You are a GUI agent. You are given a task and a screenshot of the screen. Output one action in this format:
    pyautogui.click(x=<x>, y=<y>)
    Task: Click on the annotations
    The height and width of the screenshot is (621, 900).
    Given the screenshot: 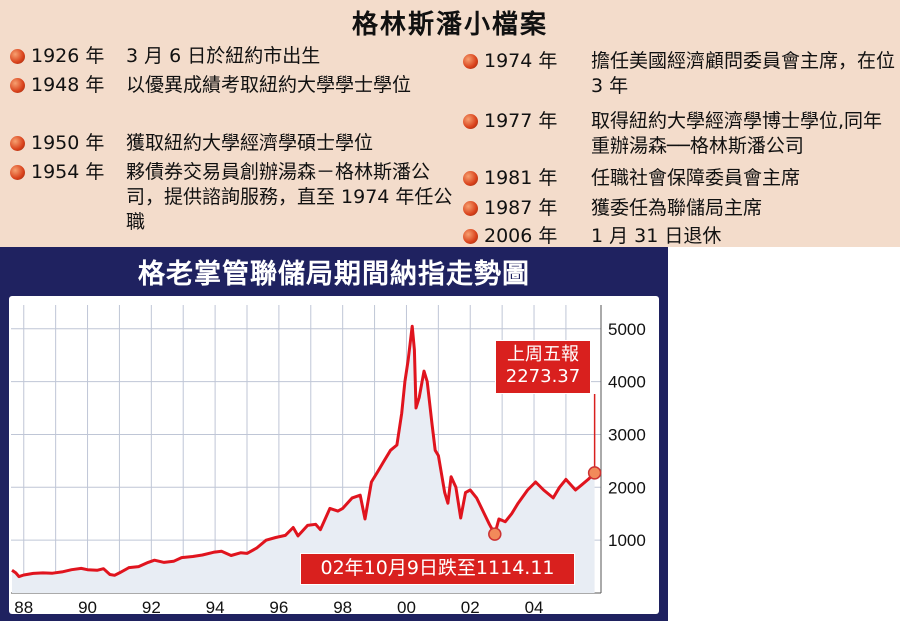 What is the action you would take?
    pyautogui.click(x=545, y=467)
    